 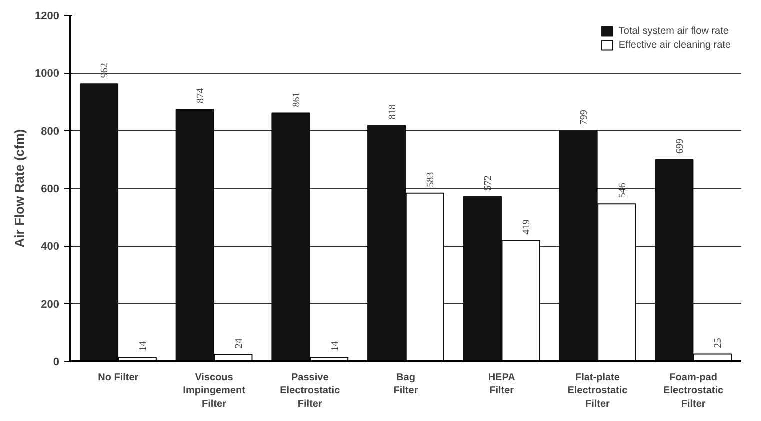 What do you see at coordinates (622, 190) in the screenshot?
I see `data-label: 546` at bounding box center [622, 190].